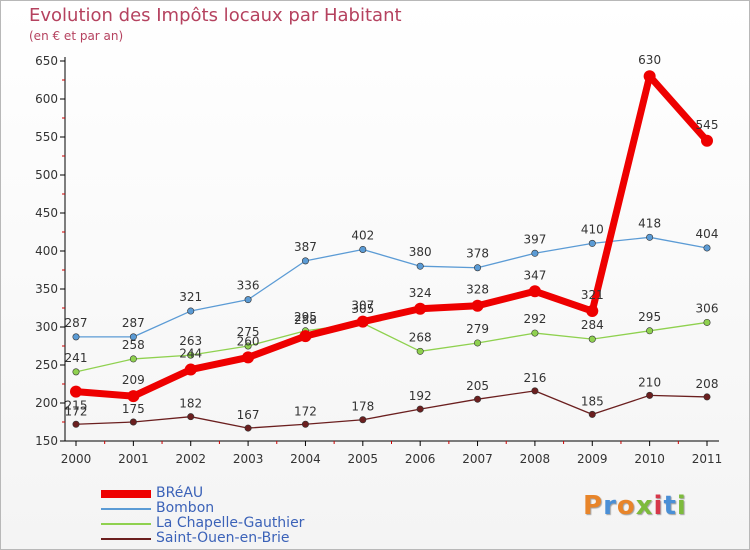 The height and width of the screenshot is (550, 750). Describe the element at coordinates (534, 275) in the screenshot. I see `data-label: 347` at that location.